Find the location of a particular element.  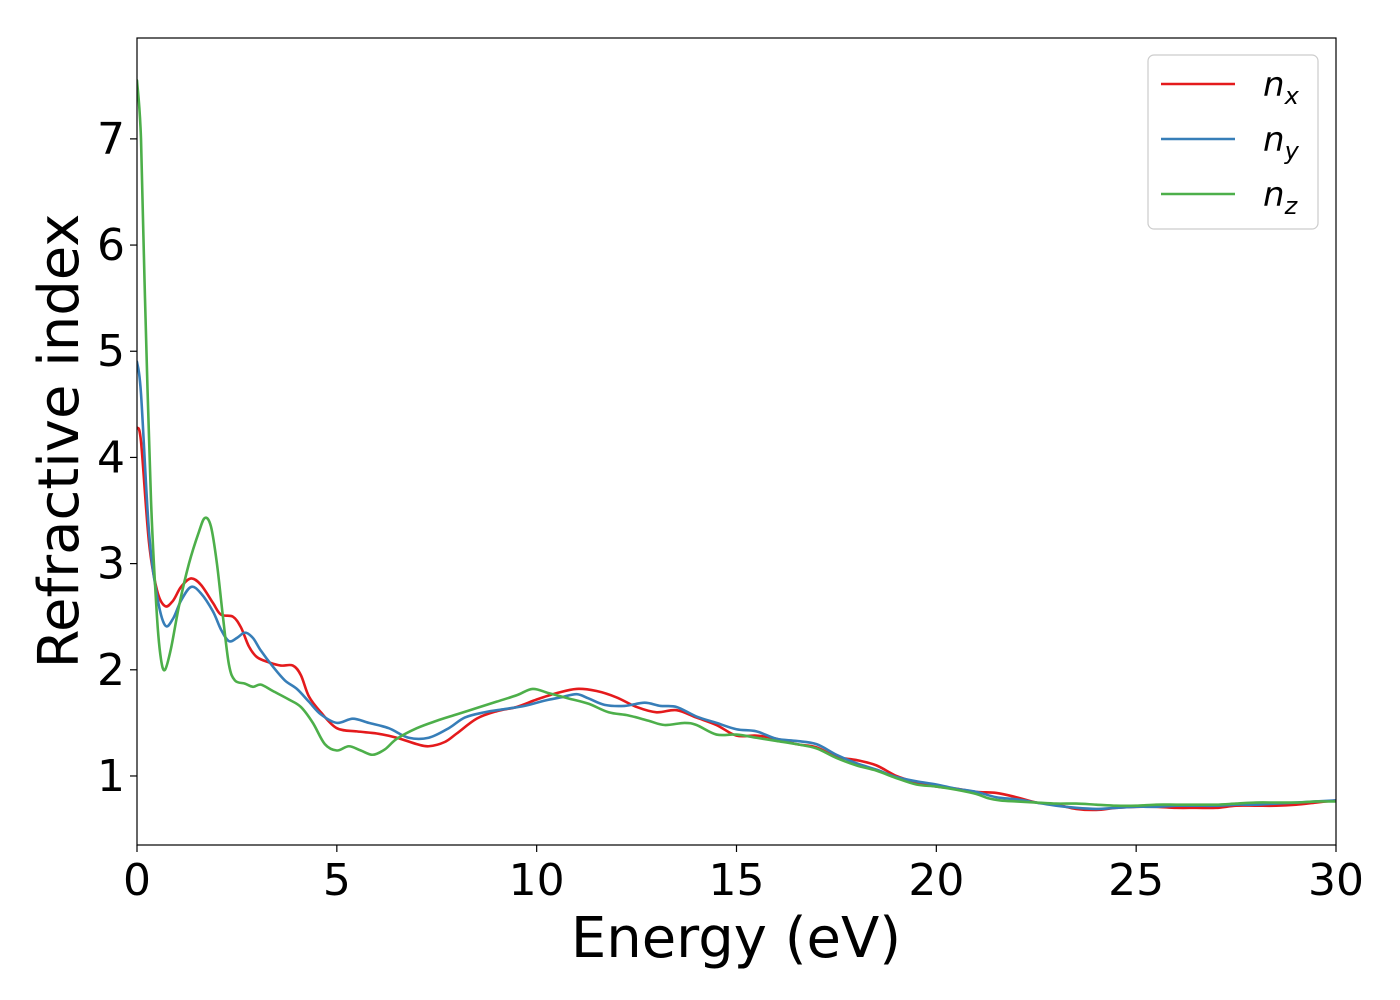

y-axis-label: Refractive index is located at coordinates (59, 441).